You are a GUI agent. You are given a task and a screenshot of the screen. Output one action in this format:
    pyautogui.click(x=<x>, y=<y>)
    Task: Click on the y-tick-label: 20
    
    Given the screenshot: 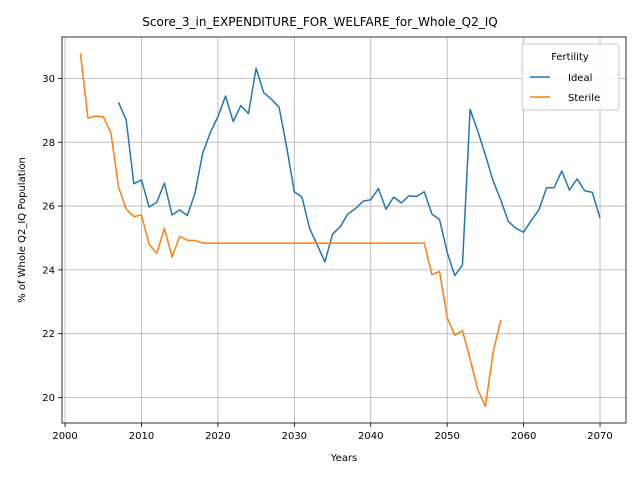 What is the action you would take?
    pyautogui.click(x=48, y=398)
    